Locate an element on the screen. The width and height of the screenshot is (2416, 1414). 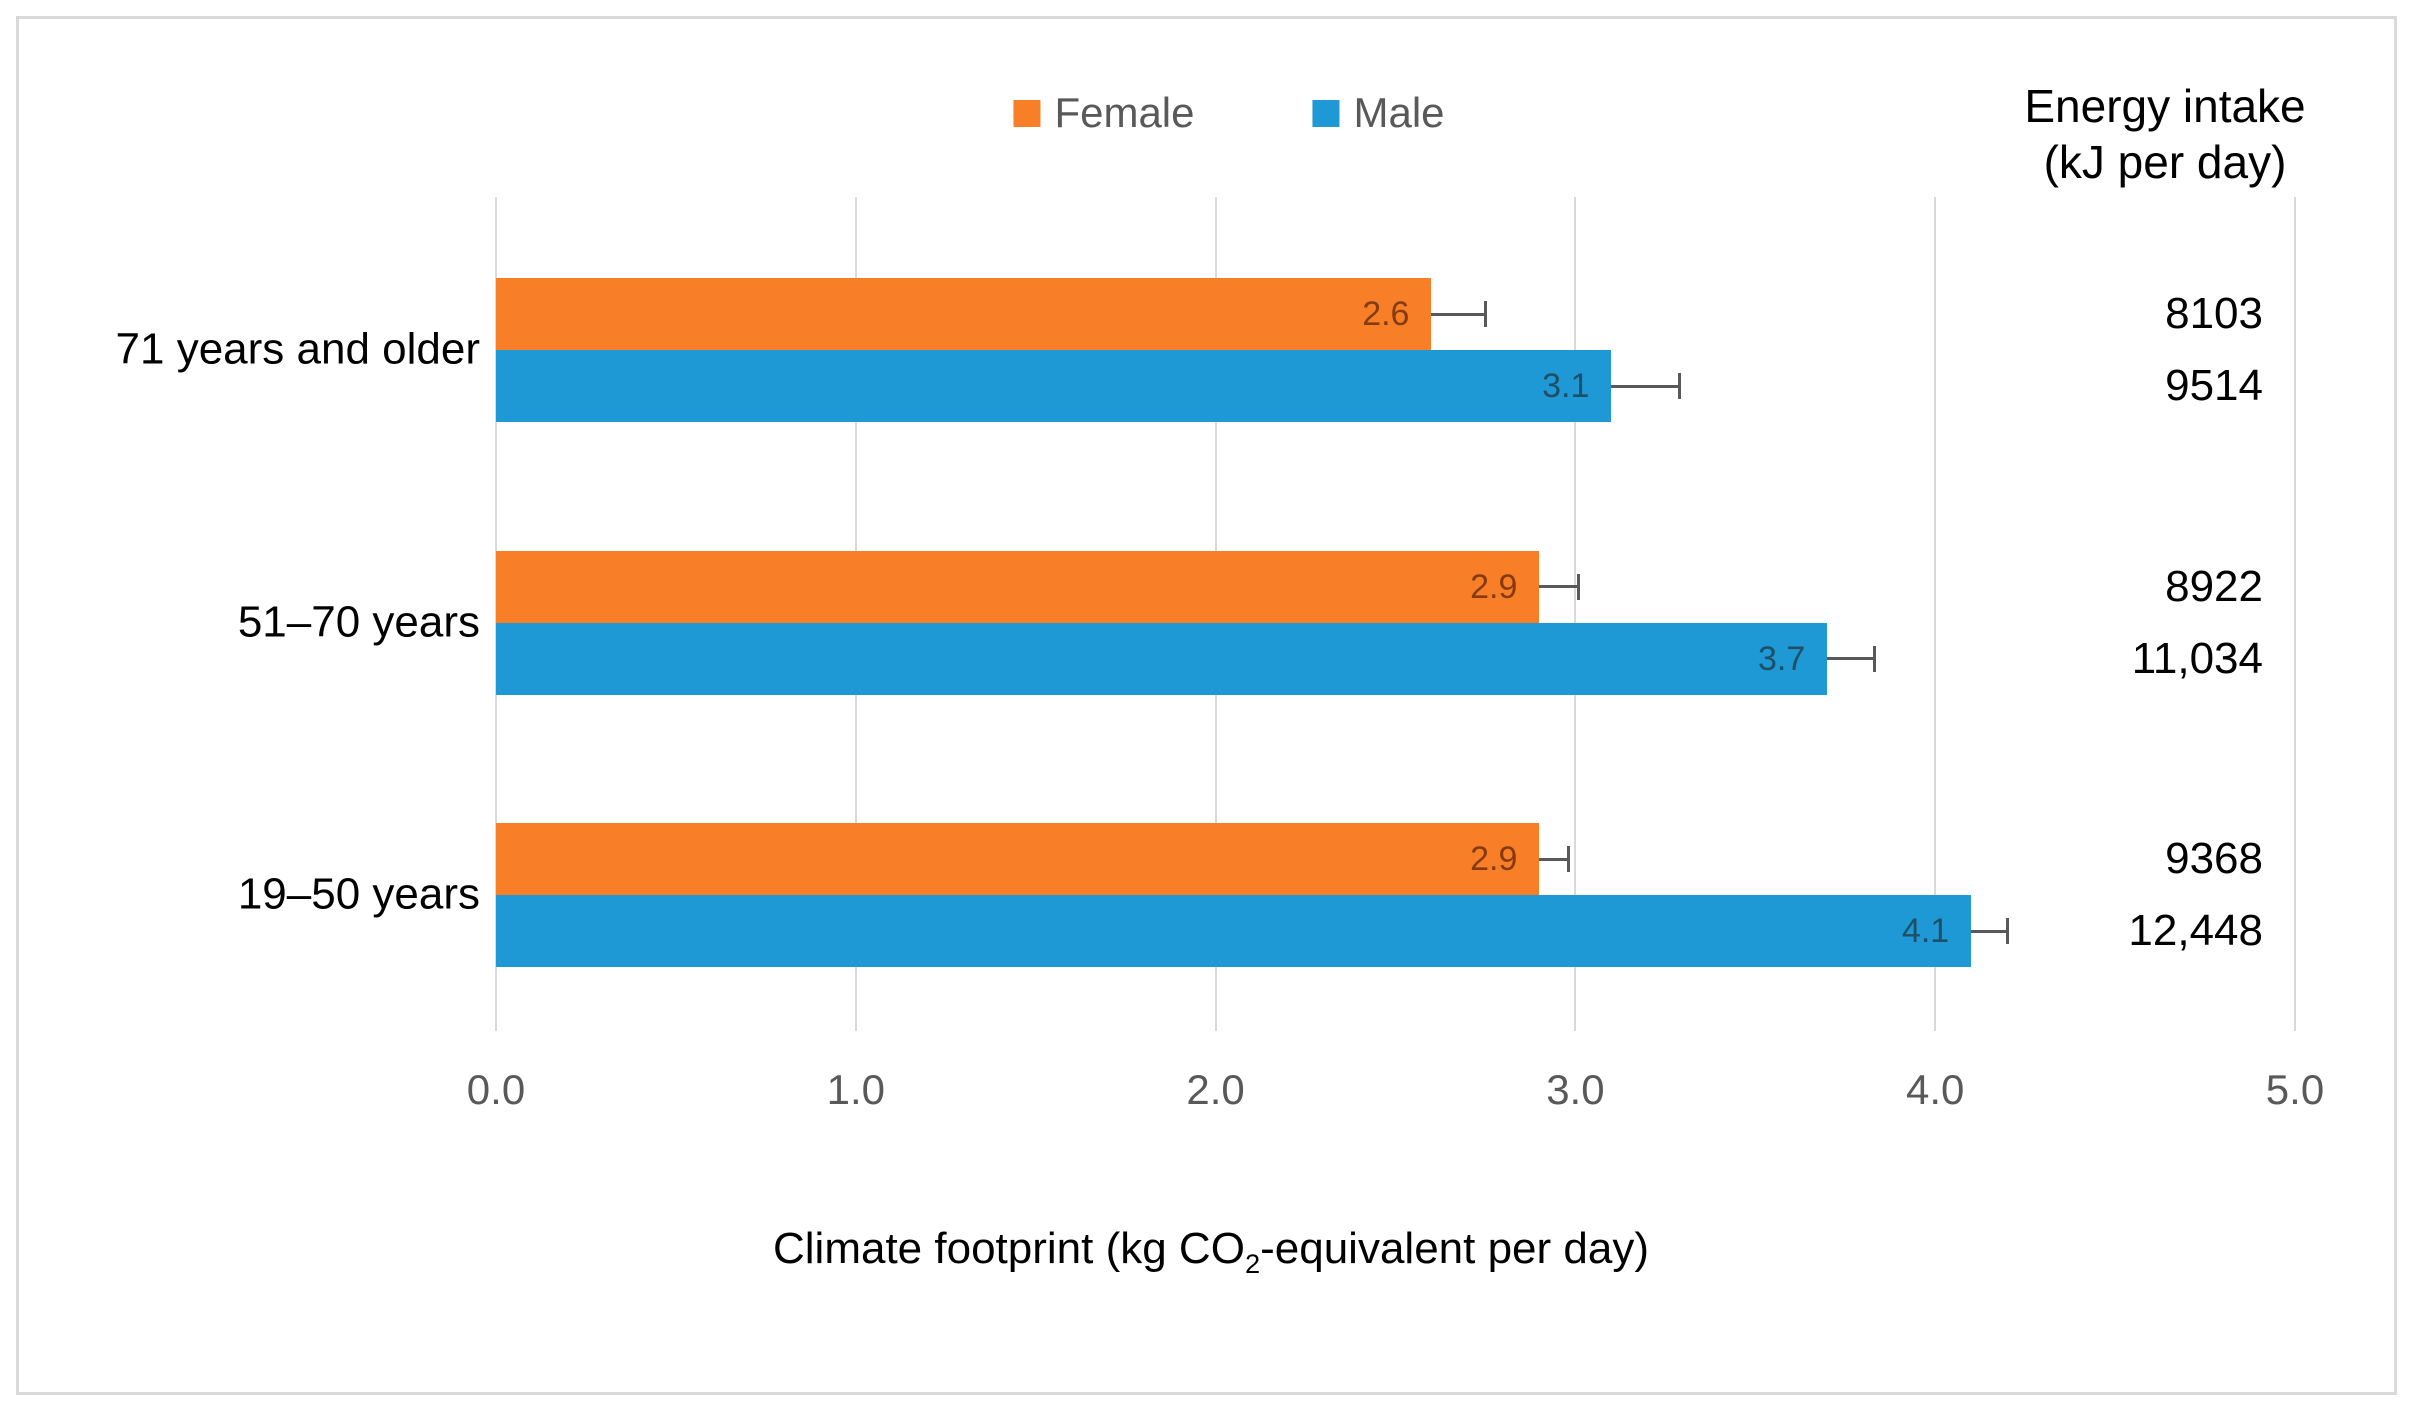
bar-female-0: 2.6 is located at coordinates (964, 314).